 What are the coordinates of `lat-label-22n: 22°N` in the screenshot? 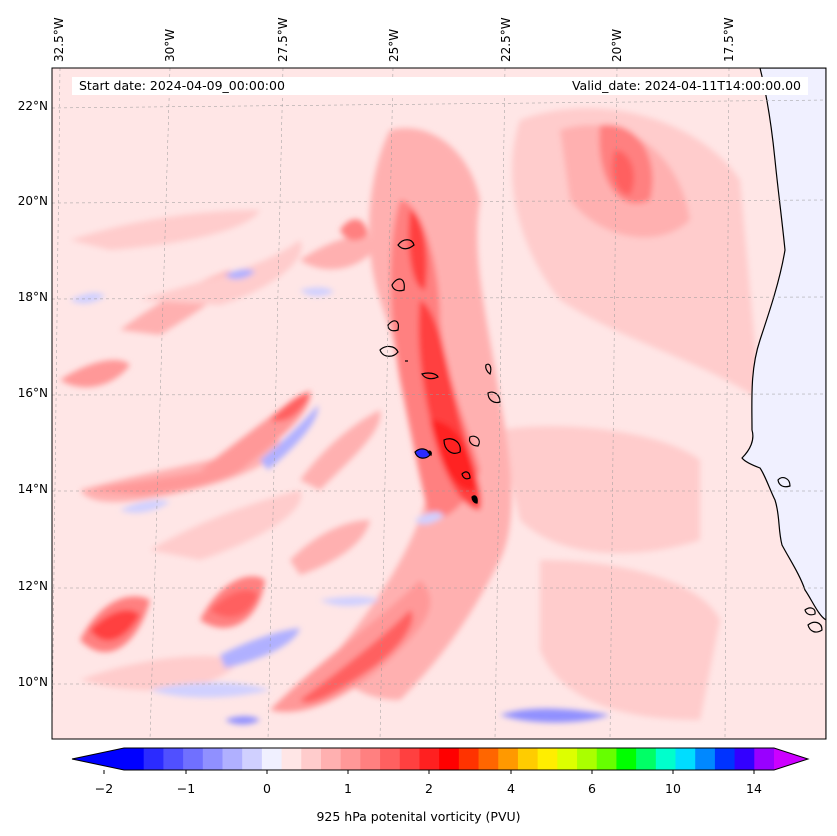 It's located at (32, 106).